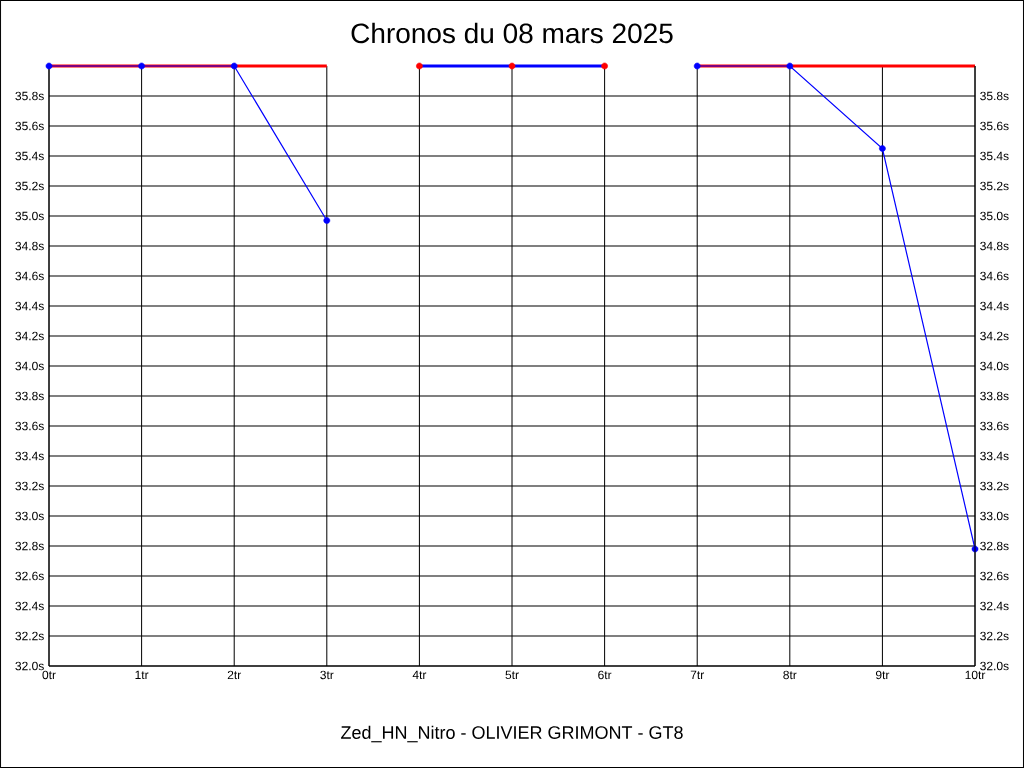 The width and height of the screenshot is (1024, 768). Describe the element at coordinates (882, 675) in the screenshot. I see `x-tick-label: 9tr` at that location.